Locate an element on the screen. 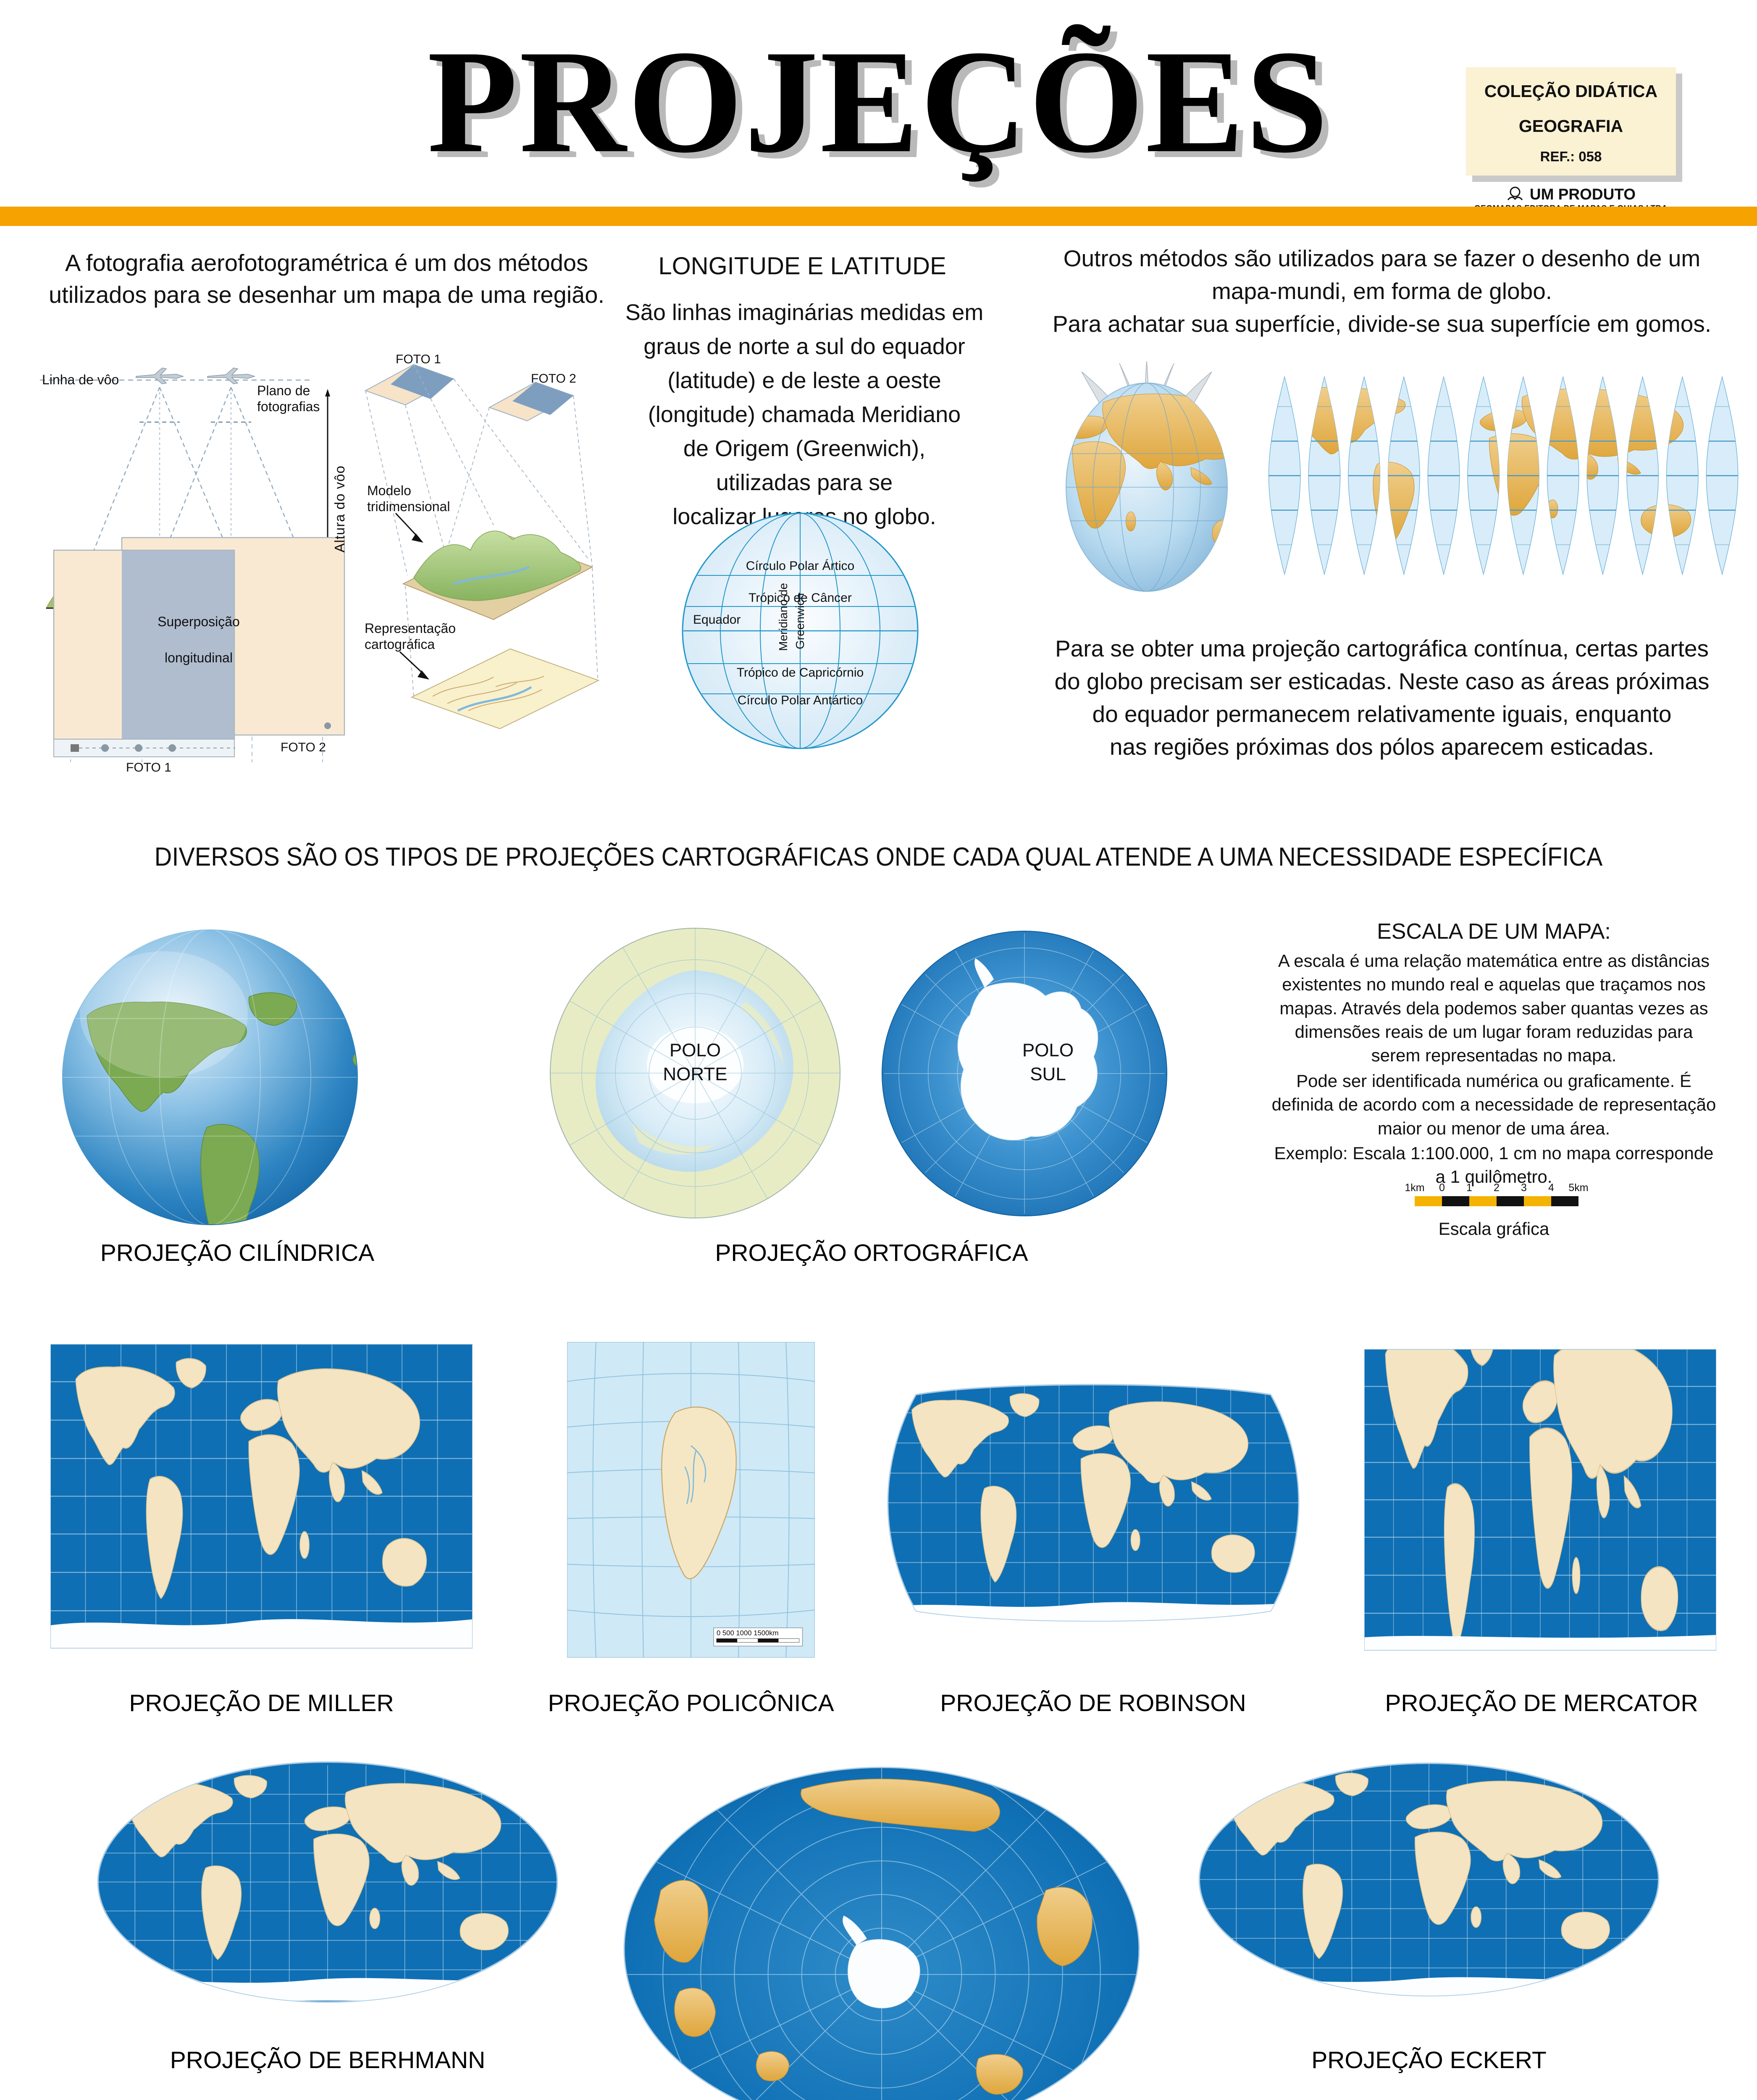 The width and height of the screenshot is (1757, 2100). label-foto1-bottom: FOTO 1 is located at coordinates (148, 767).